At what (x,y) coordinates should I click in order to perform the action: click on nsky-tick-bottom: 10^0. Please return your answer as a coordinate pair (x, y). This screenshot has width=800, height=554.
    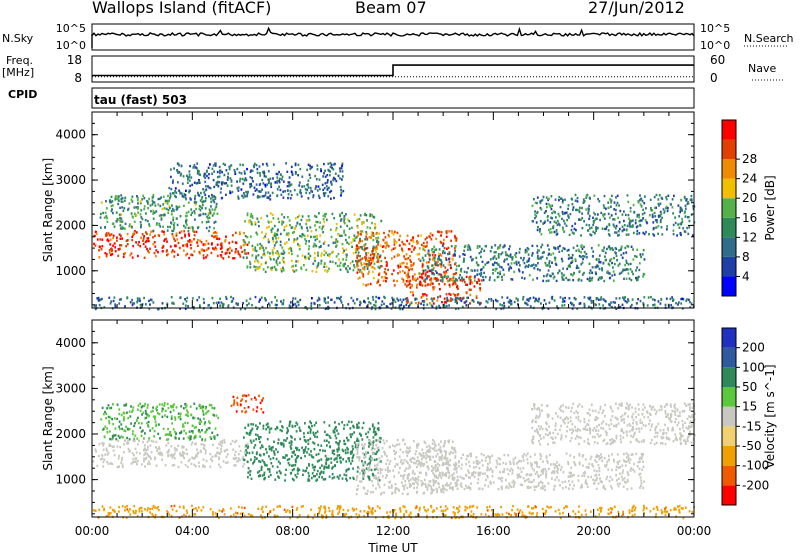
    Looking at the image, I should click on (71, 45).